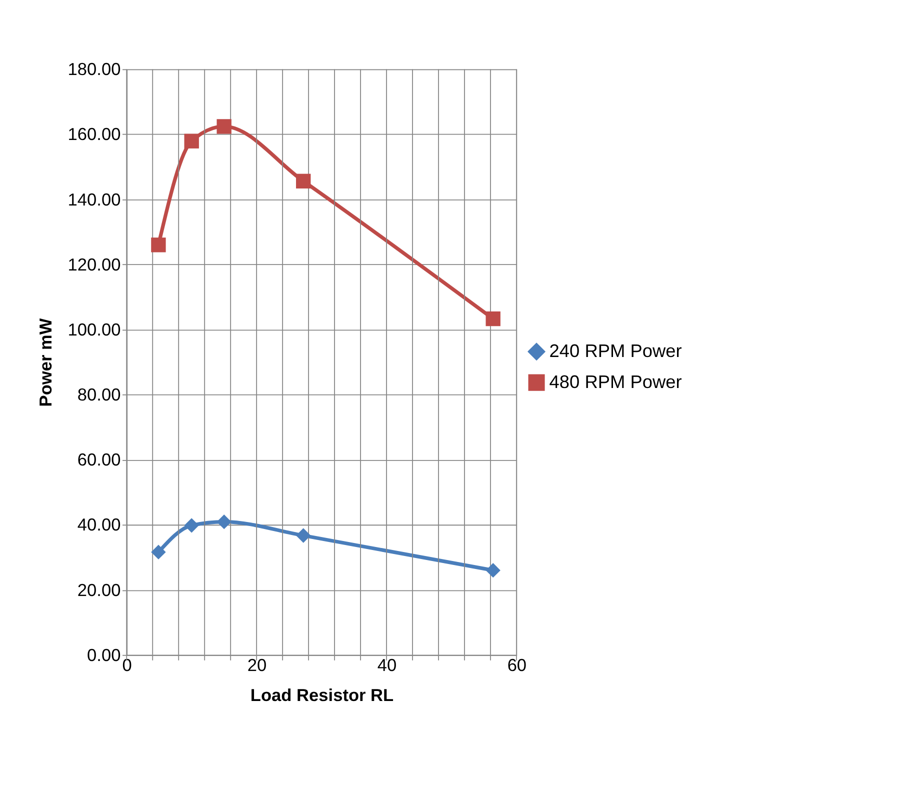 The width and height of the screenshot is (910, 802). Describe the element at coordinates (94, 69) in the screenshot. I see `y-tick-label: 180.00` at that location.